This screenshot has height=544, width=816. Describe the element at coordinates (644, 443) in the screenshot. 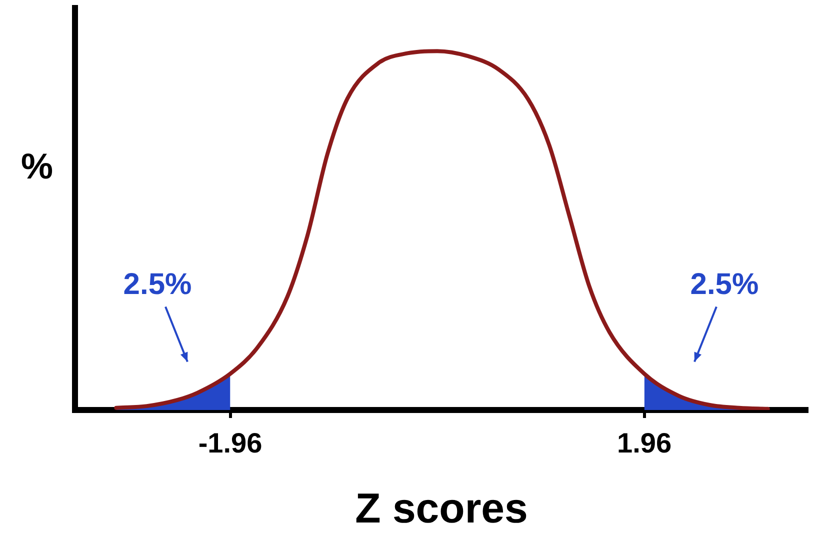

I see `x-tick-label: 1.96` at that location.